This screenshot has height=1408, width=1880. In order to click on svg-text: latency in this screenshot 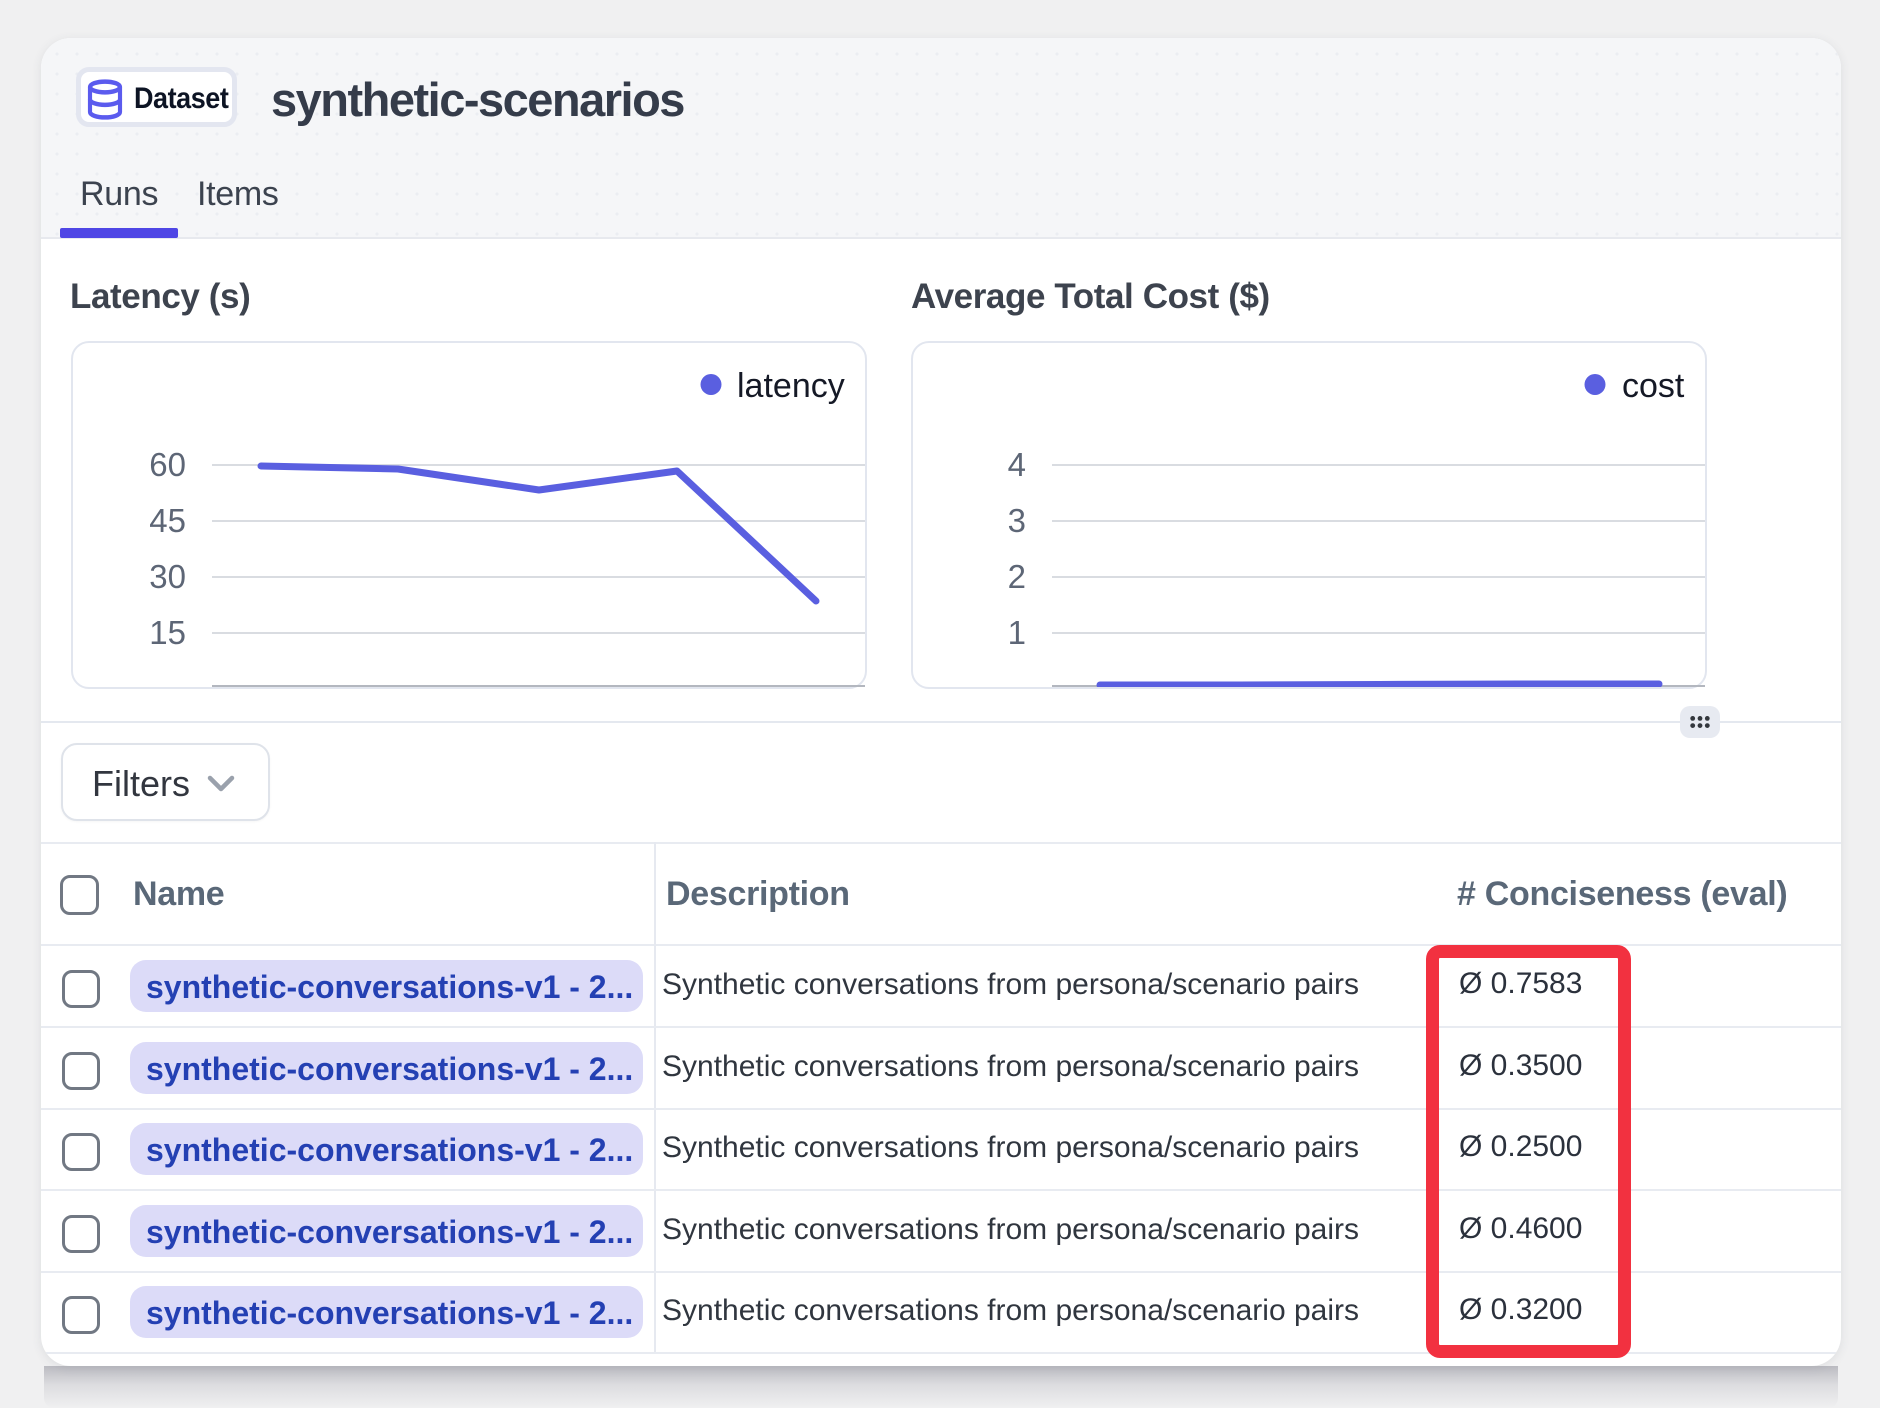, I will do `click(791, 386)`.